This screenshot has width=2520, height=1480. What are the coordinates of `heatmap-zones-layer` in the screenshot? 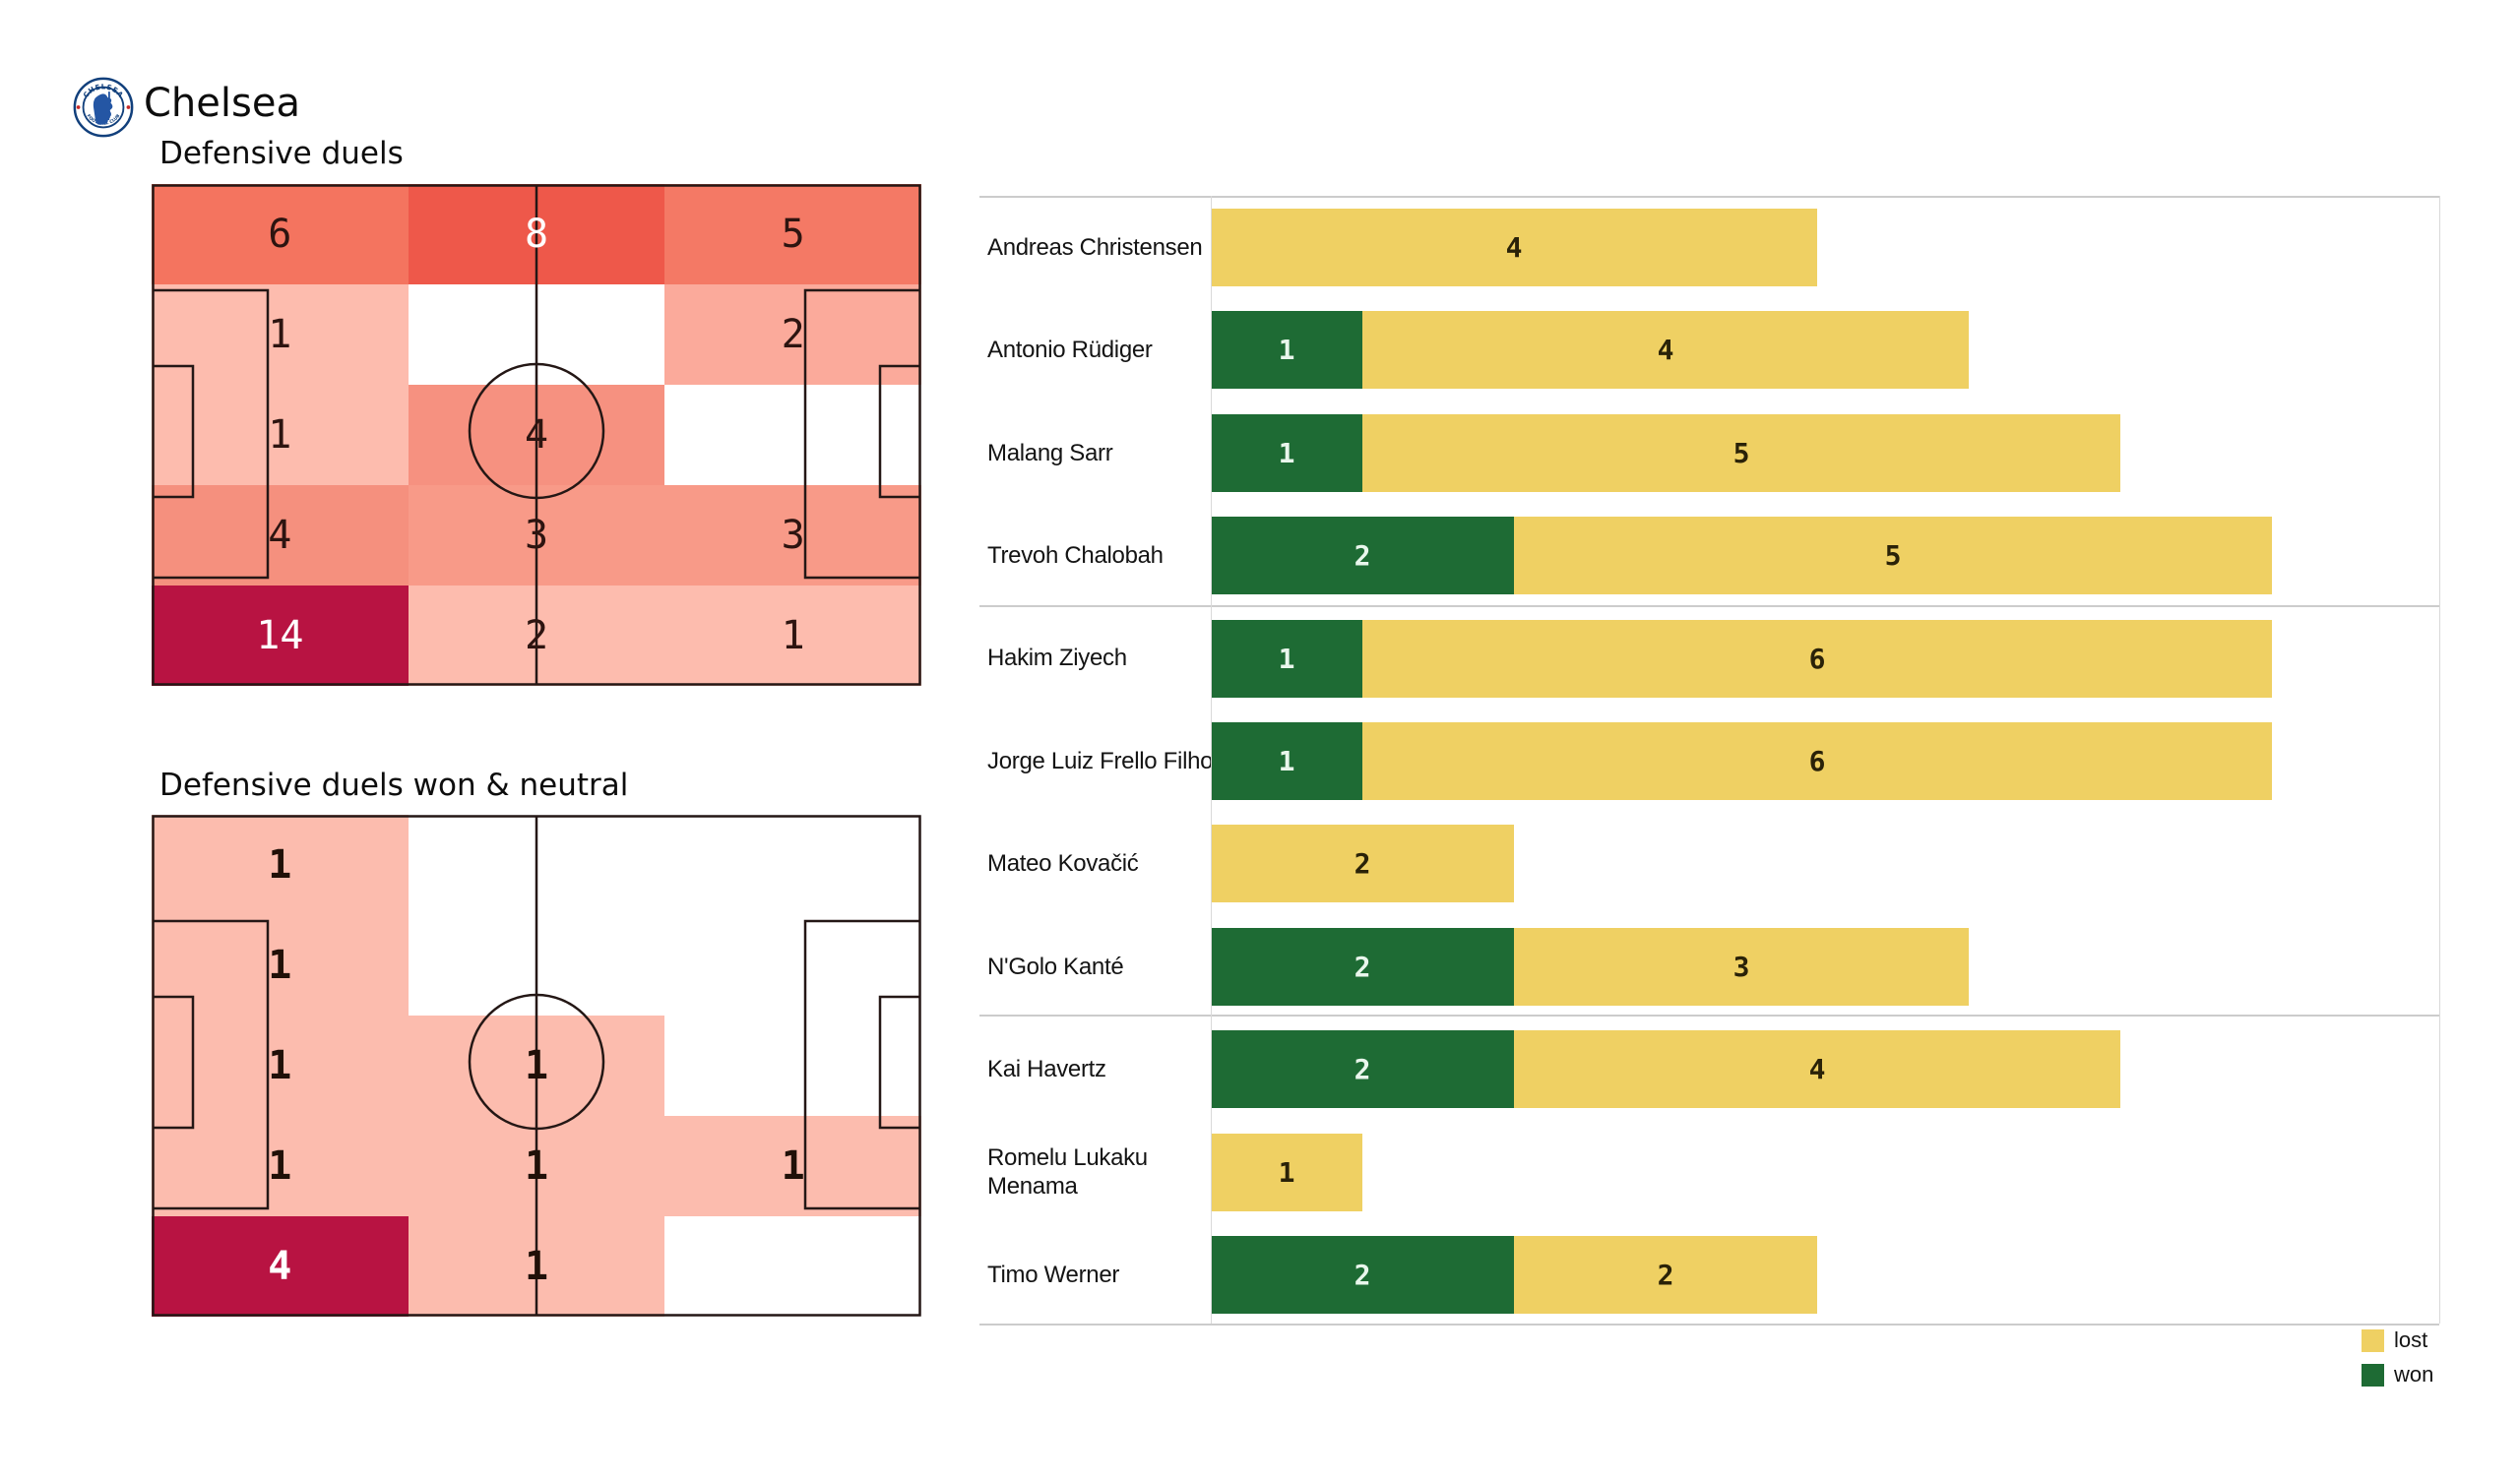 It's located at (536, 435).